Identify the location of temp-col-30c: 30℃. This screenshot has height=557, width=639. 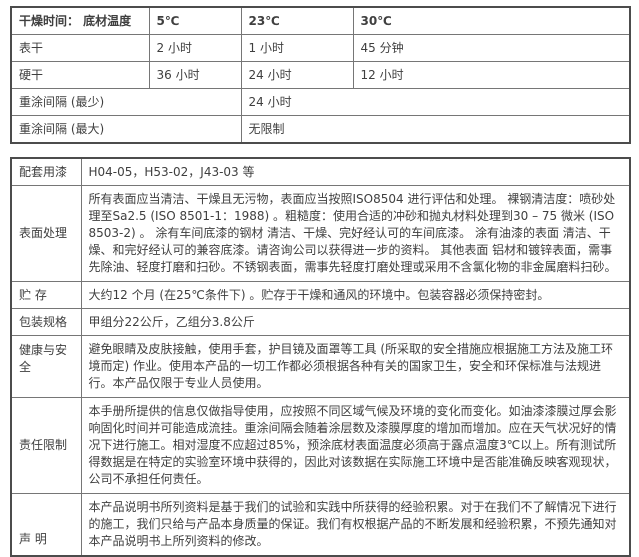
(491, 20).